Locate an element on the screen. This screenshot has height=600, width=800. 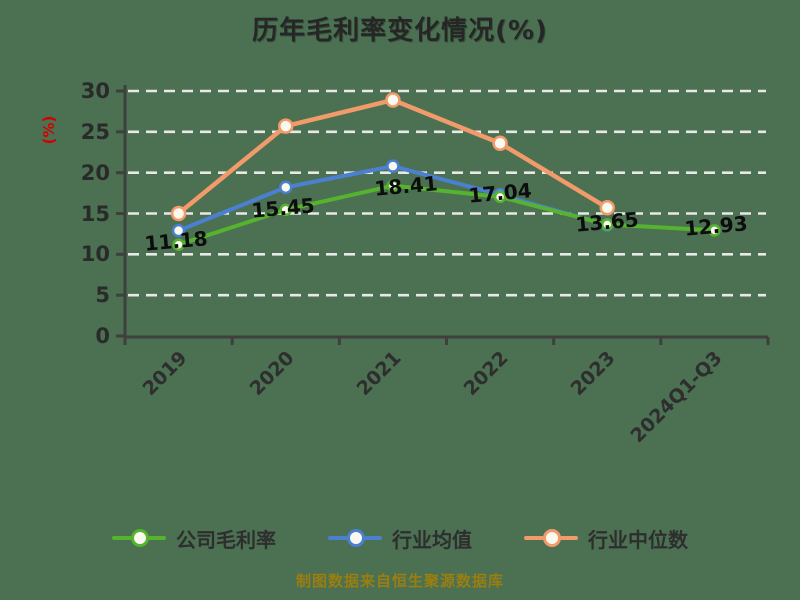
industry-avg-line-marker-icon is located at coordinates (355, 538).